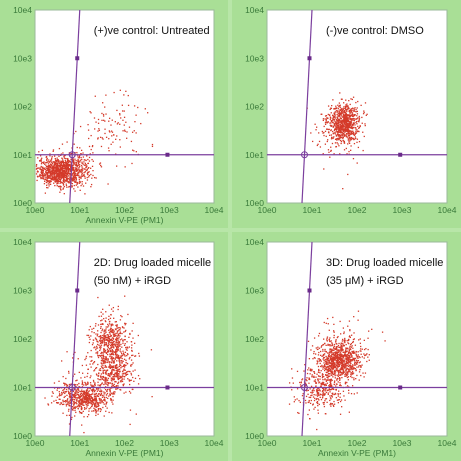  What do you see at coordinates (35, 210) in the screenshot?
I see `x-tick-label: 10e0` at bounding box center [35, 210].